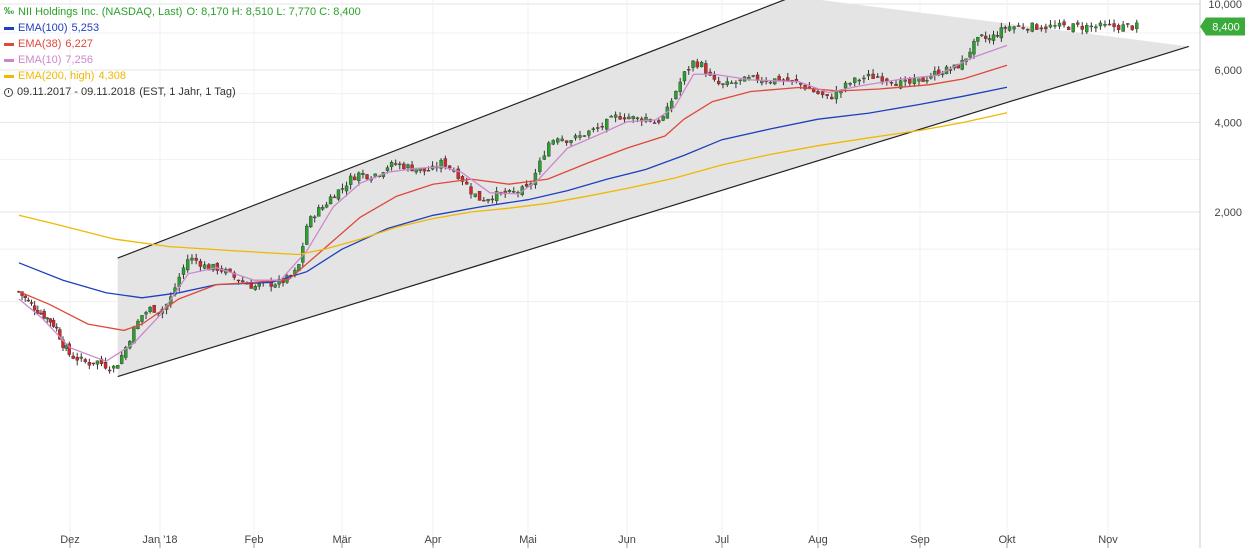 This screenshot has width=1247, height=552. What do you see at coordinates (85, 28) in the screenshot?
I see `ema100-value: 5,253` at bounding box center [85, 28].